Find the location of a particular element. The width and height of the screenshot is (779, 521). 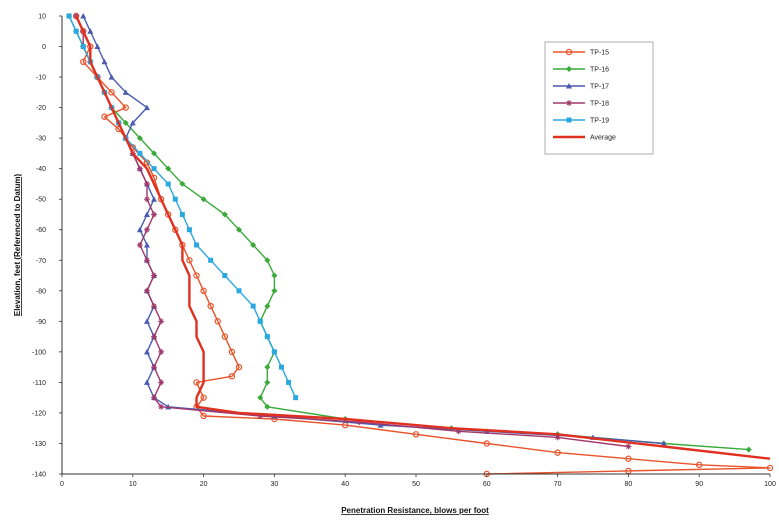

legend-box is located at coordinates (599, 98).